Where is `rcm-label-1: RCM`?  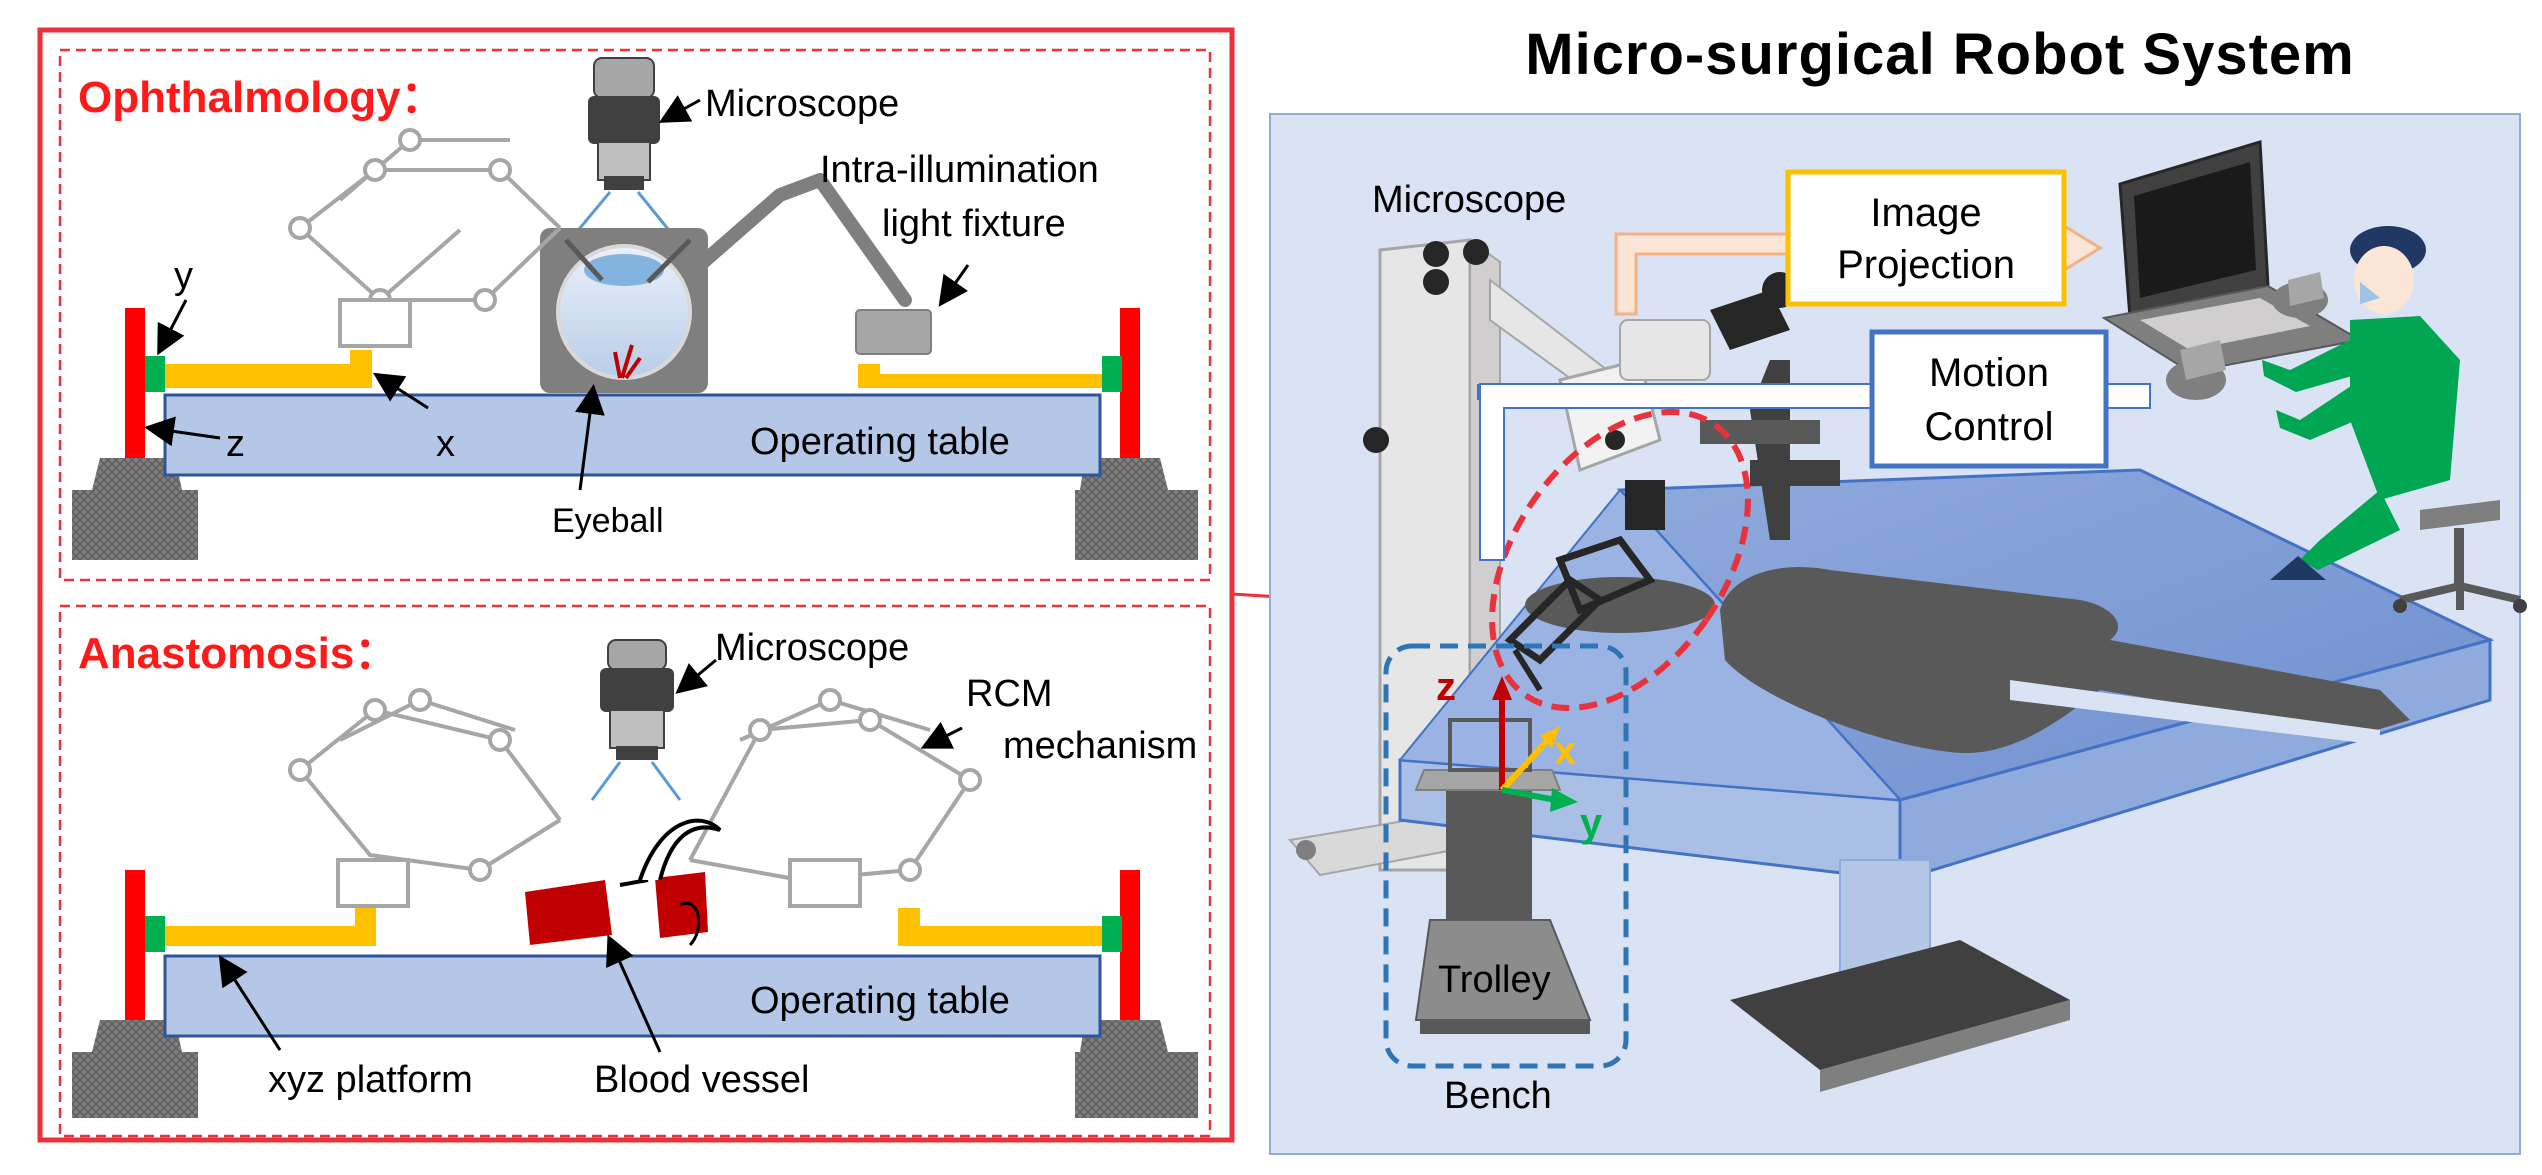 rcm-label-1: RCM is located at coordinates (1009, 694).